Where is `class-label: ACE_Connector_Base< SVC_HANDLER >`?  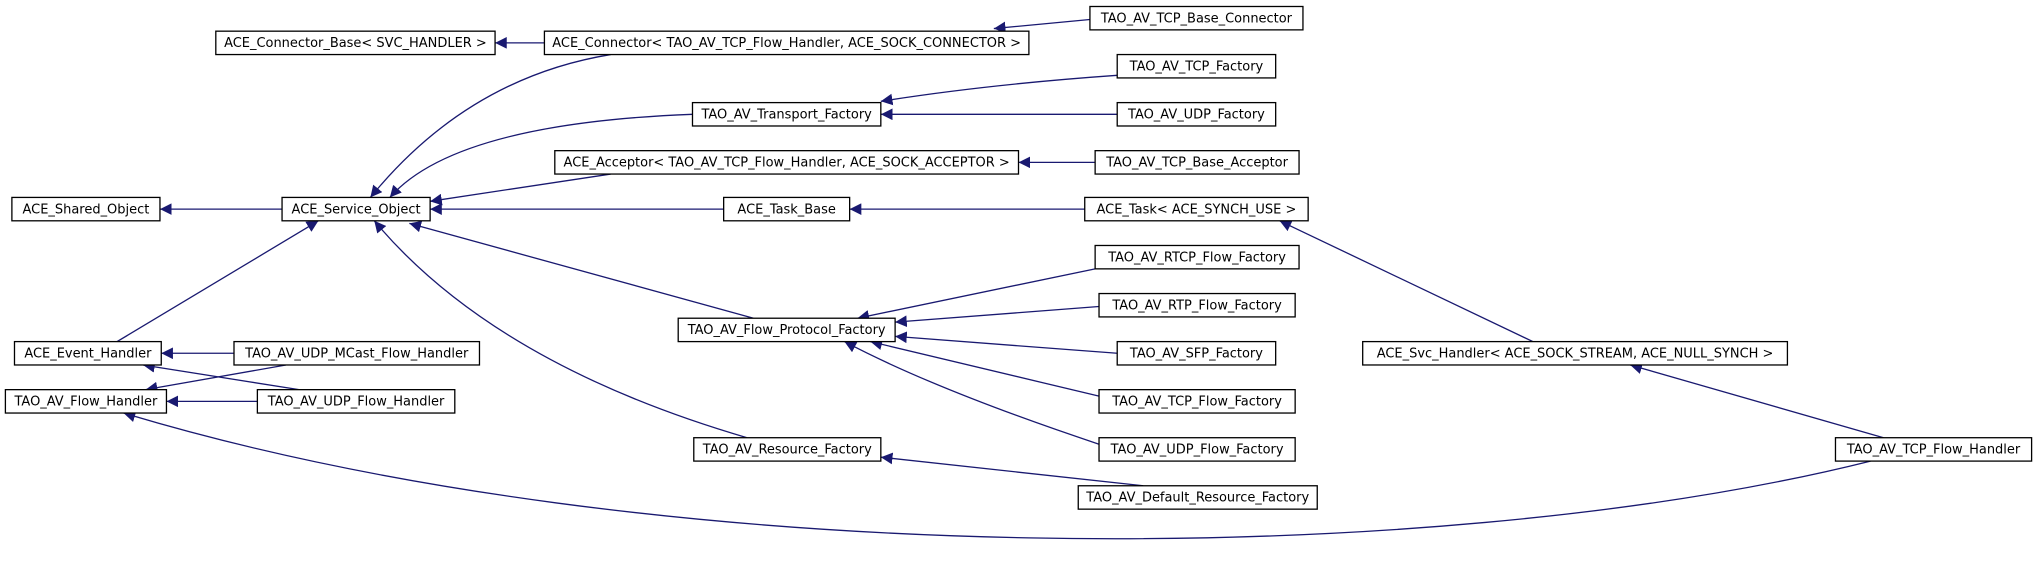
class-label: ACE_Connector_Base< SVC_HANDLER > is located at coordinates (355, 43).